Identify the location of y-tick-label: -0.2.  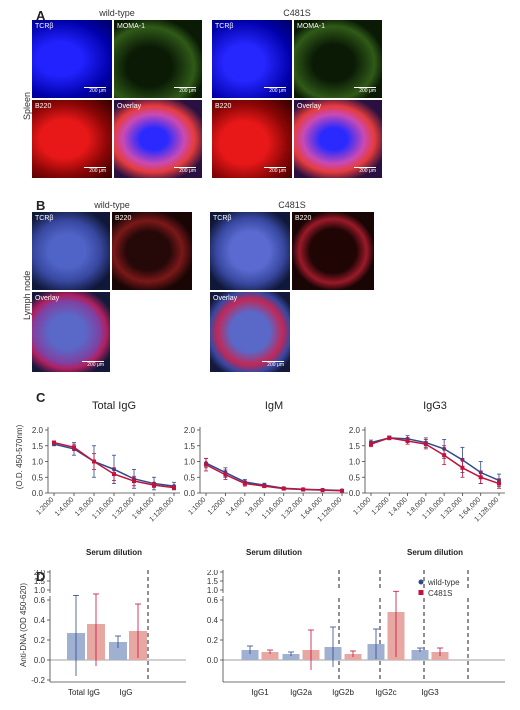
(38, 680).